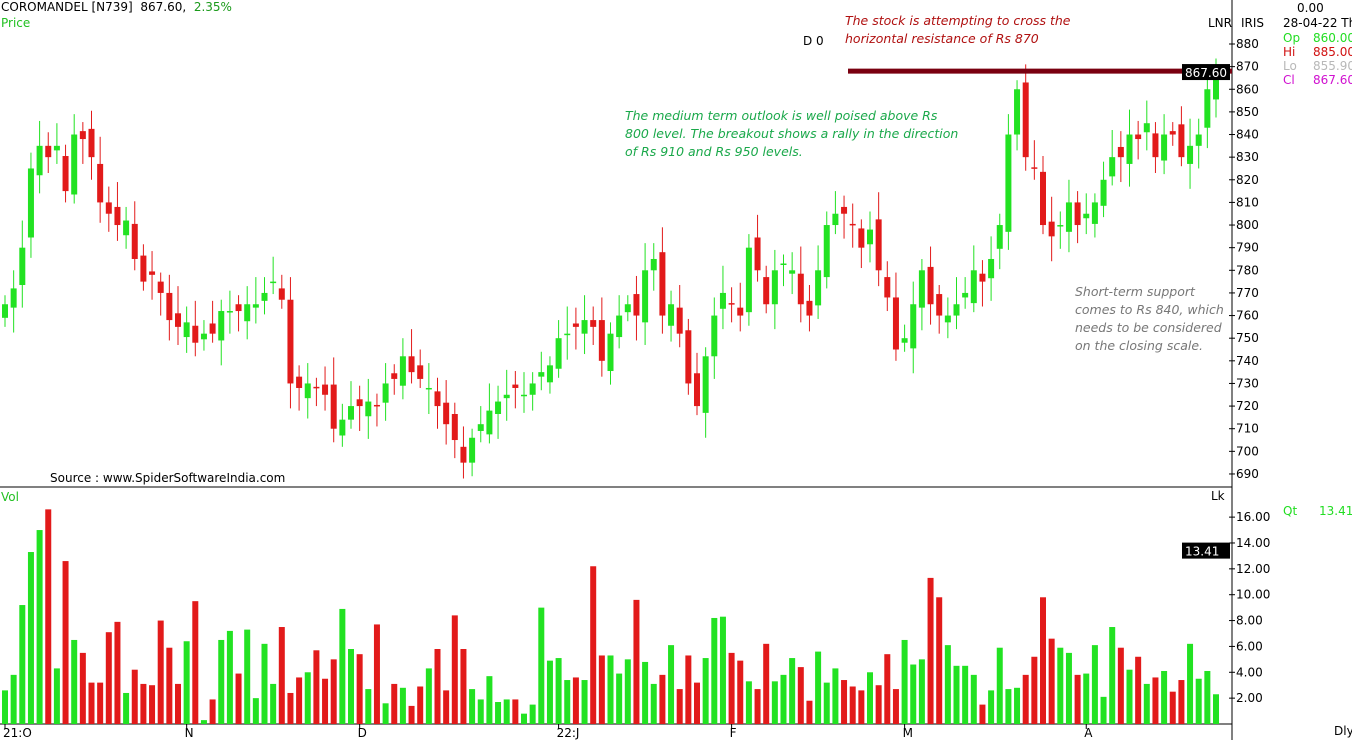  I want to click on chart-title: COROMANDEL [N739] 867.60, 2.35%, so click(116, 7).